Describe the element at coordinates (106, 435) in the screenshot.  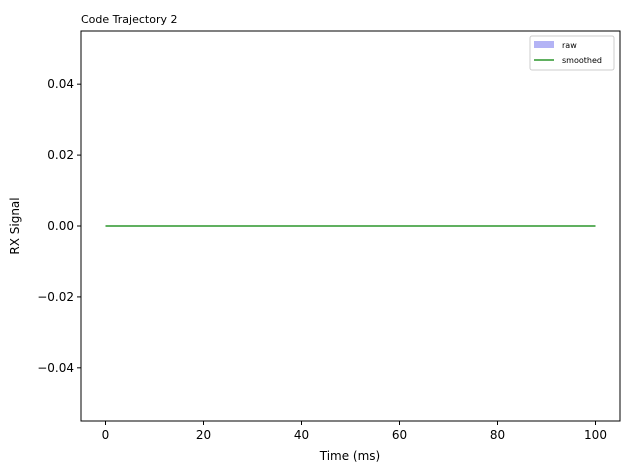
I see `x-tick-label: 0` at that location.